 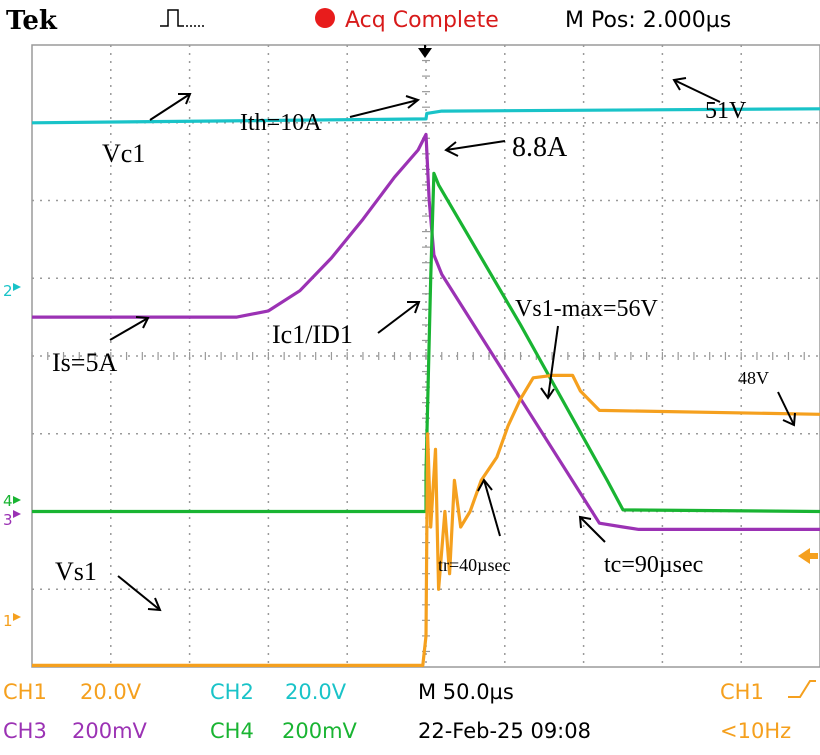 What do you see at coordinates (232, 692) in the screenshot?
I see `ch2-label: CH2` at bounding box center [232, 692].